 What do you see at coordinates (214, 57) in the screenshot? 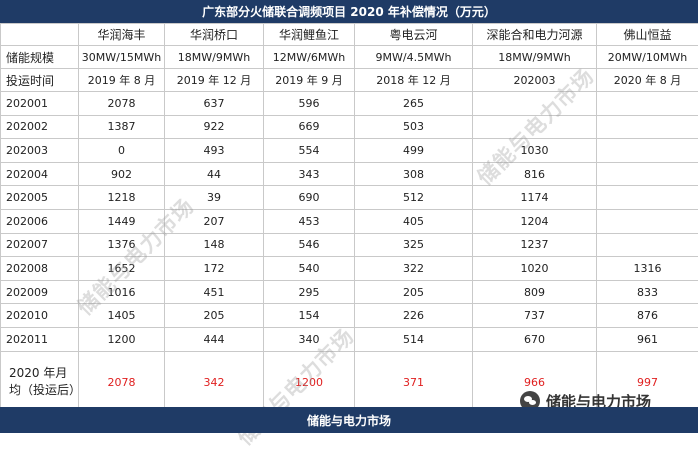
I see `project-scale: 18MW/9MWh` at bounding box center [214, 57].